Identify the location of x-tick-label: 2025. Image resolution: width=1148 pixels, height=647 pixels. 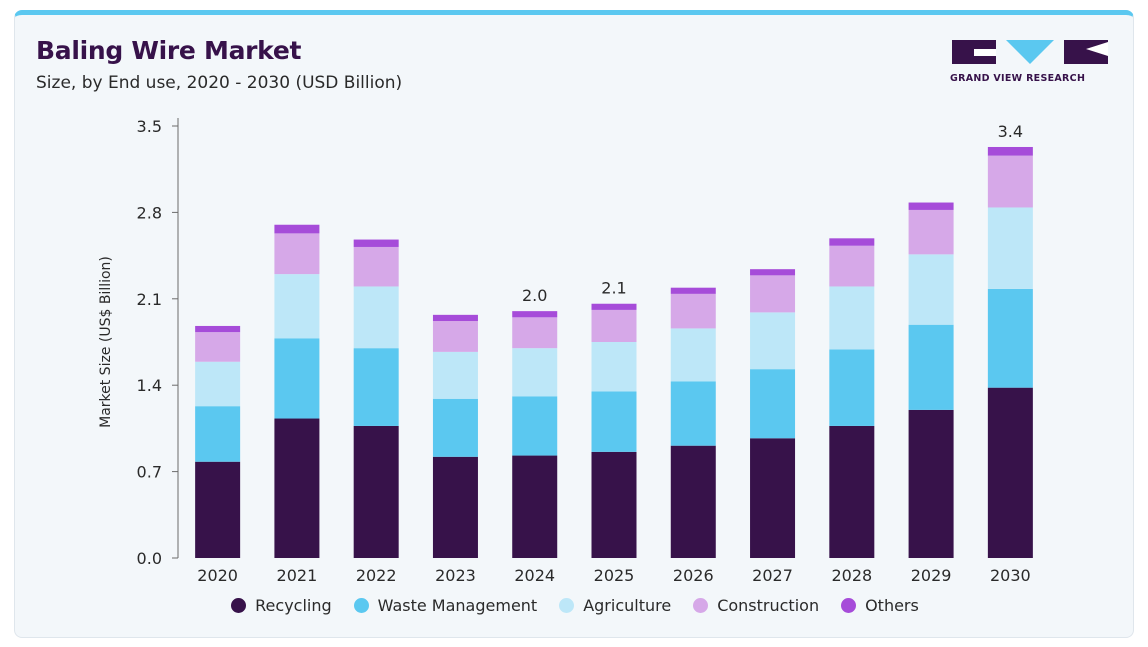
(614, 575).